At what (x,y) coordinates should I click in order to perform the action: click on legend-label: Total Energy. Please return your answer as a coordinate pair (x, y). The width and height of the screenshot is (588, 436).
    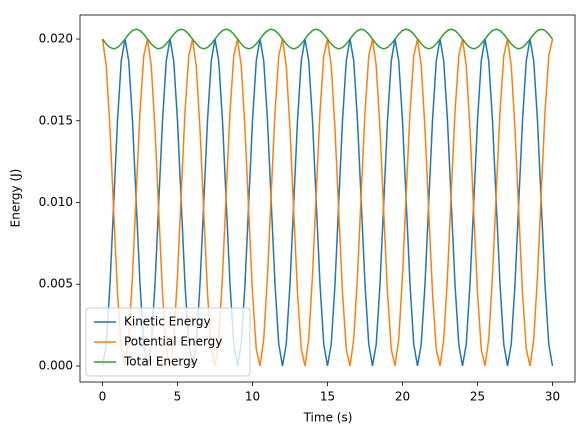
    Looking at the image, I should click on (160, 362).